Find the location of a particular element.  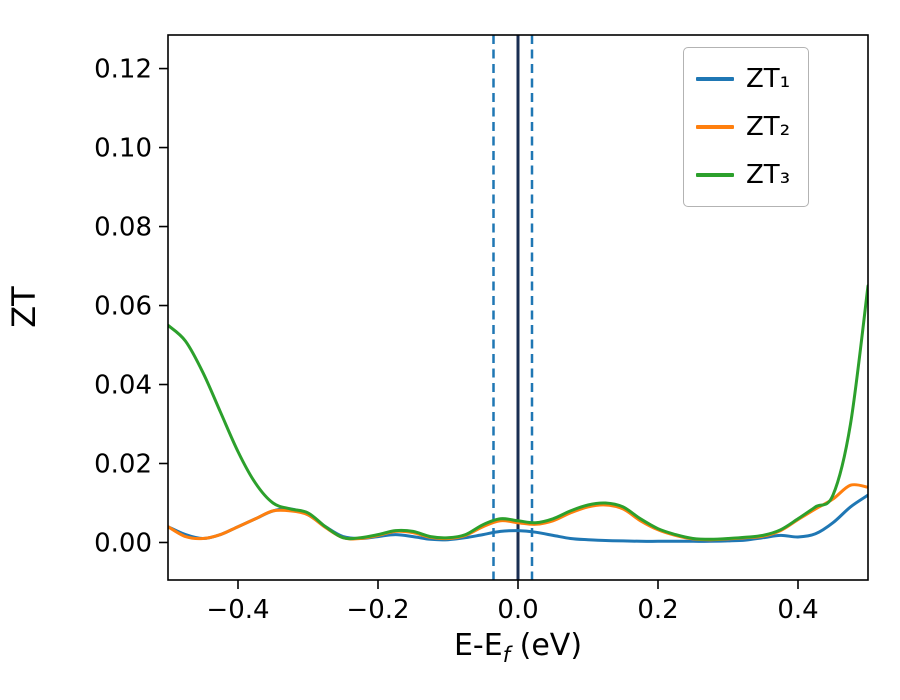

x-tick-label: 0.4 is located at coordinates (797, 610).